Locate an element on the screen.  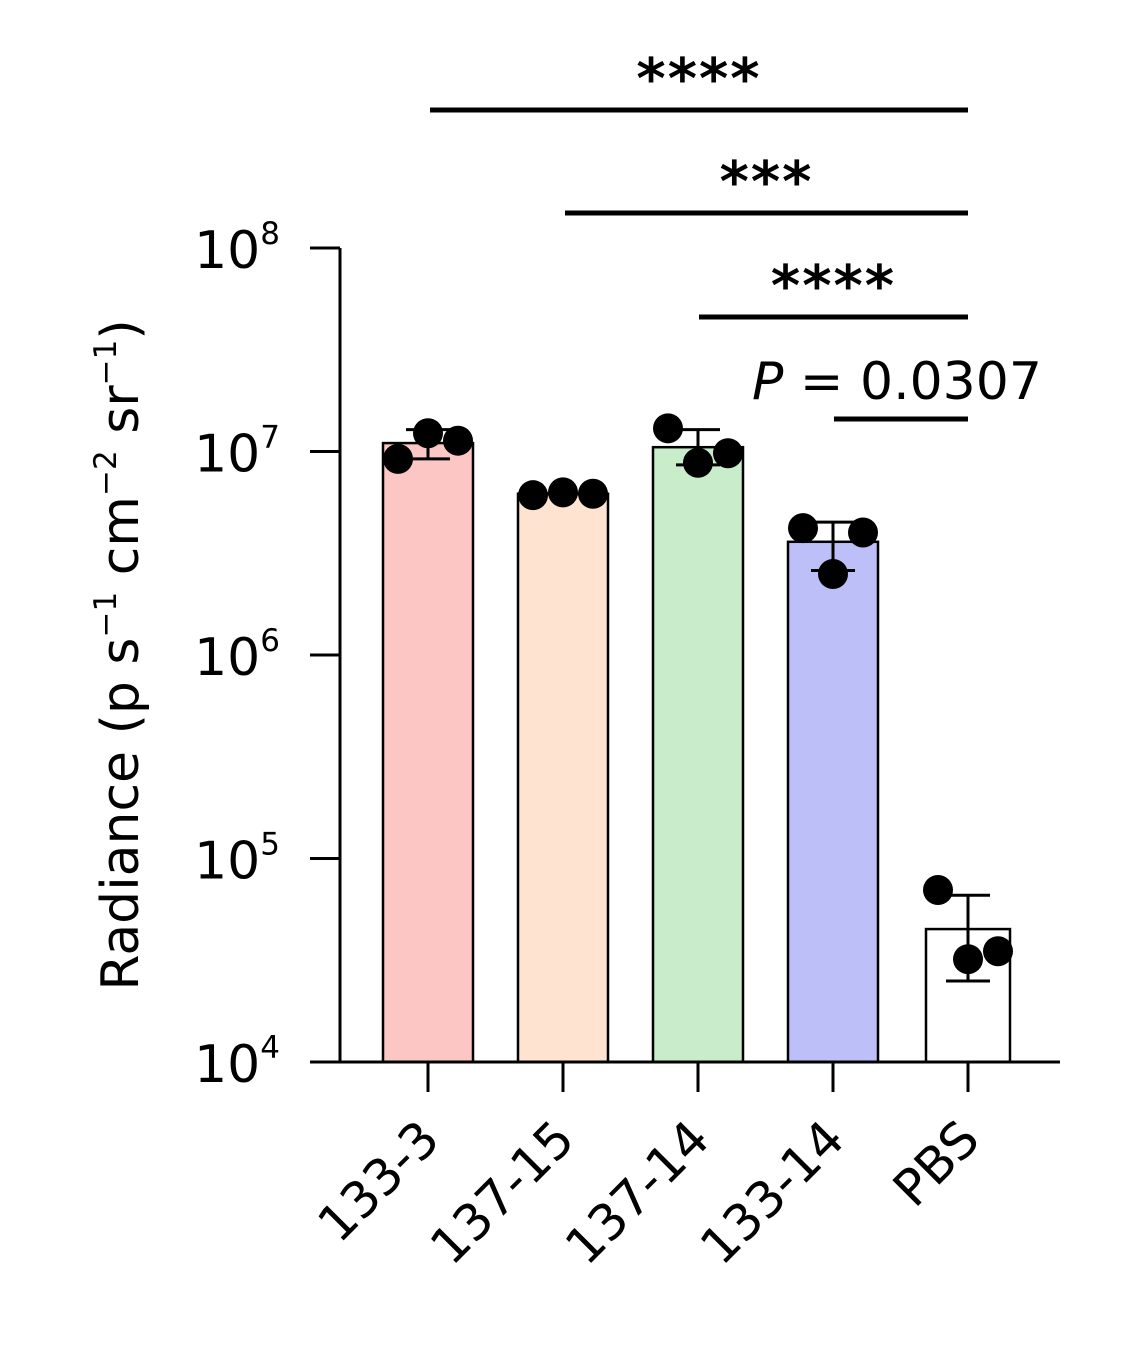
y-axis-label: Radiance (p s−1 cm−2 sr−1) is located at coordinates (119, 654).